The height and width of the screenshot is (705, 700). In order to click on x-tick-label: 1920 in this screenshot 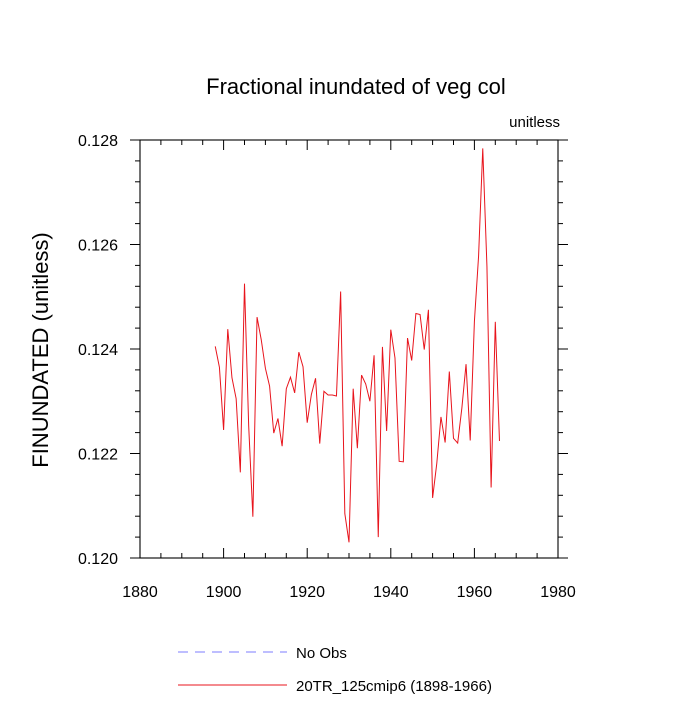, I will do `click(307, 592)`.